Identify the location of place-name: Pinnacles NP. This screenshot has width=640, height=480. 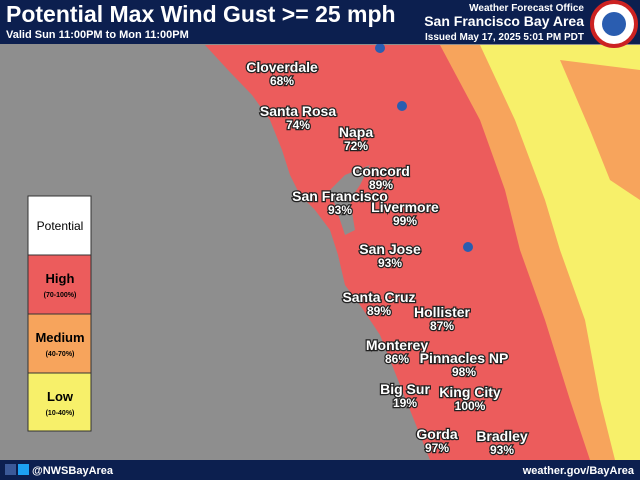
(464, 358).